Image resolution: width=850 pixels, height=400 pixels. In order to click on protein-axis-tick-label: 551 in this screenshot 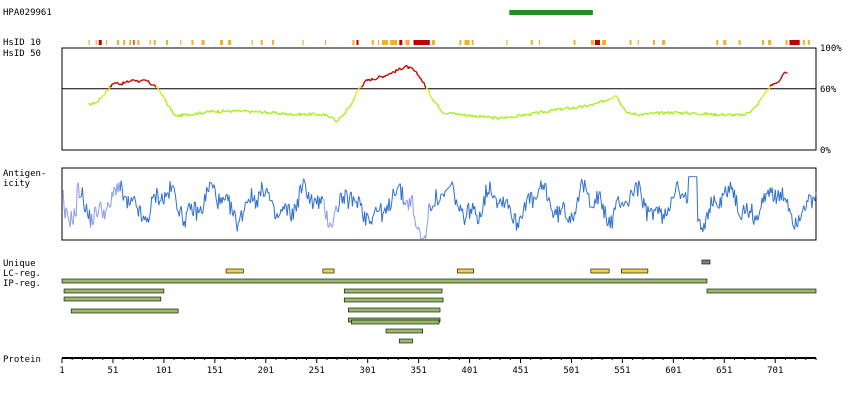, I will do `click(622, 371)`.